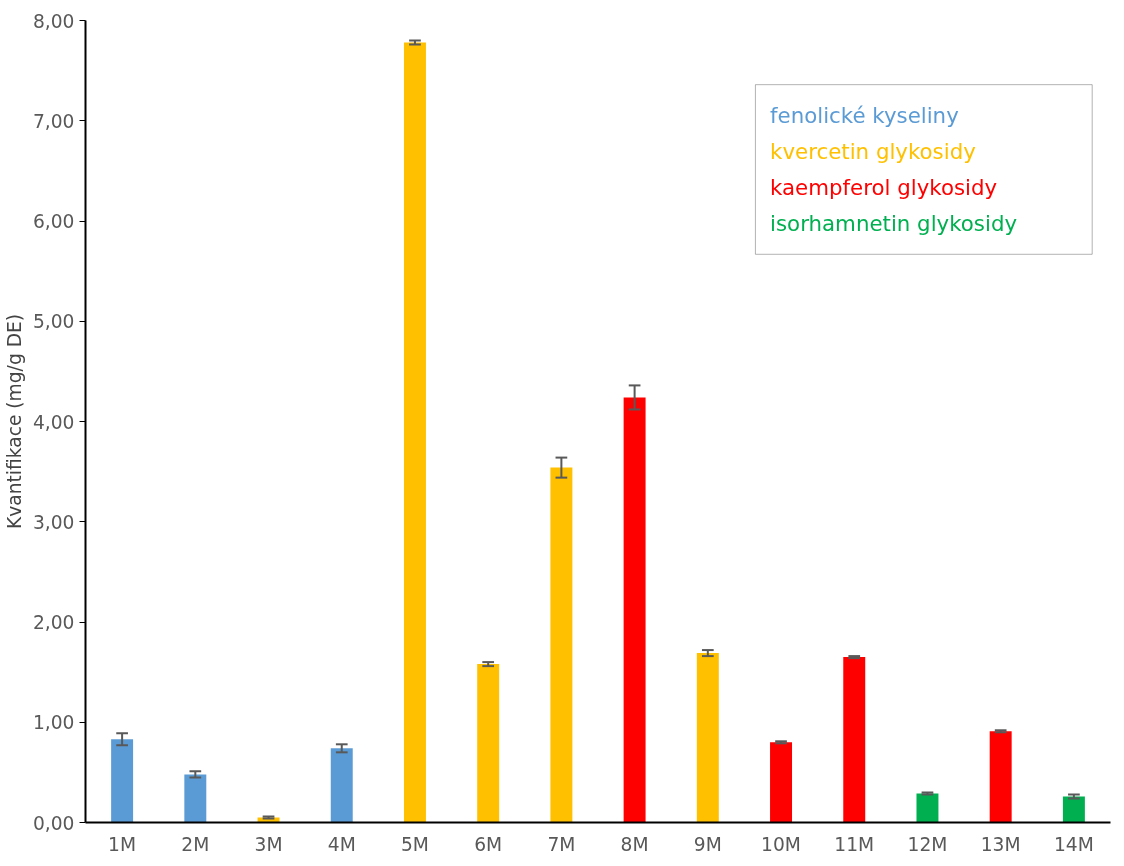 This screenshot has height=866, width=1124. I want to click on x-tick-label: 10M, so click(781, 844).